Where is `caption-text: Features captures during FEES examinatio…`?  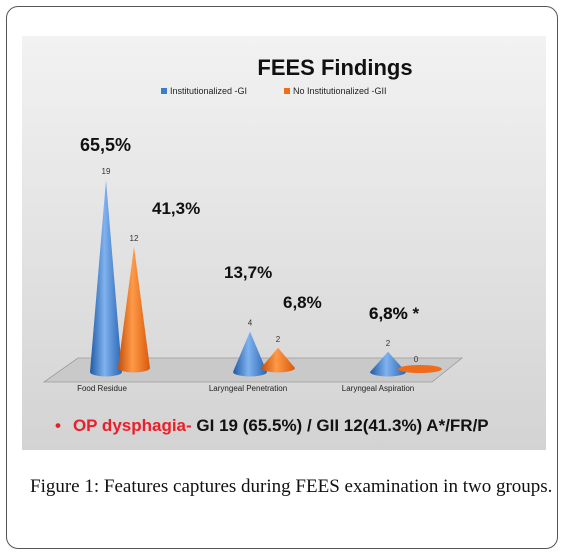
caption-text: Features captures during FEES examinatio… is located at coordinates (326, 486).